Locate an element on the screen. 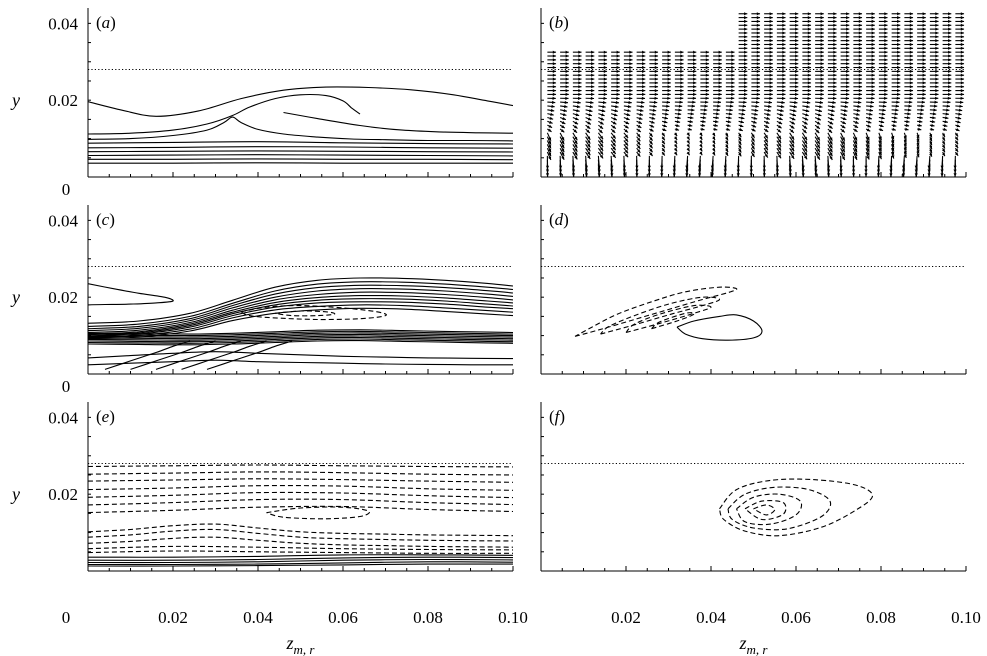  negative-contour-line is located at coordinates (796, 507).